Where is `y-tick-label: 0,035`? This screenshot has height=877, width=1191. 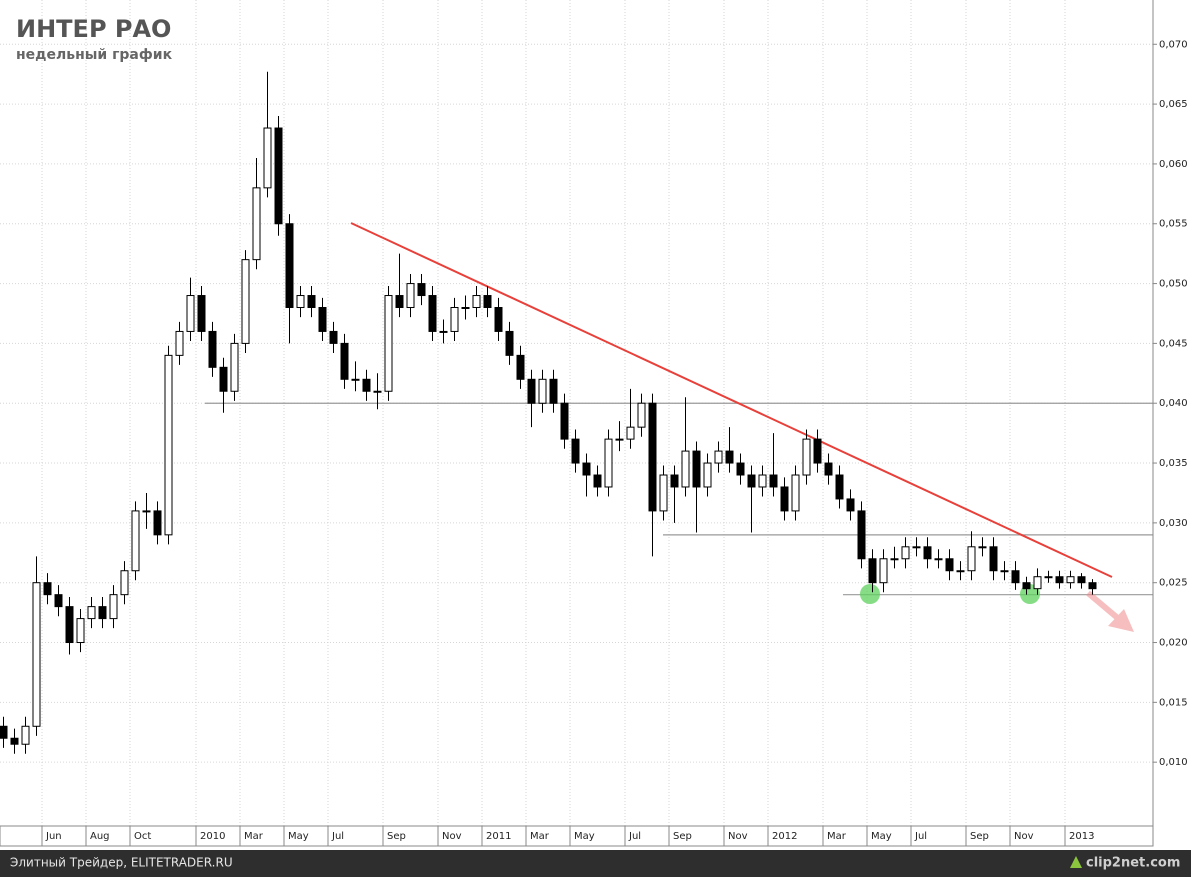
y-tick-label: 0,035 is located at coordinates (1173, 463).